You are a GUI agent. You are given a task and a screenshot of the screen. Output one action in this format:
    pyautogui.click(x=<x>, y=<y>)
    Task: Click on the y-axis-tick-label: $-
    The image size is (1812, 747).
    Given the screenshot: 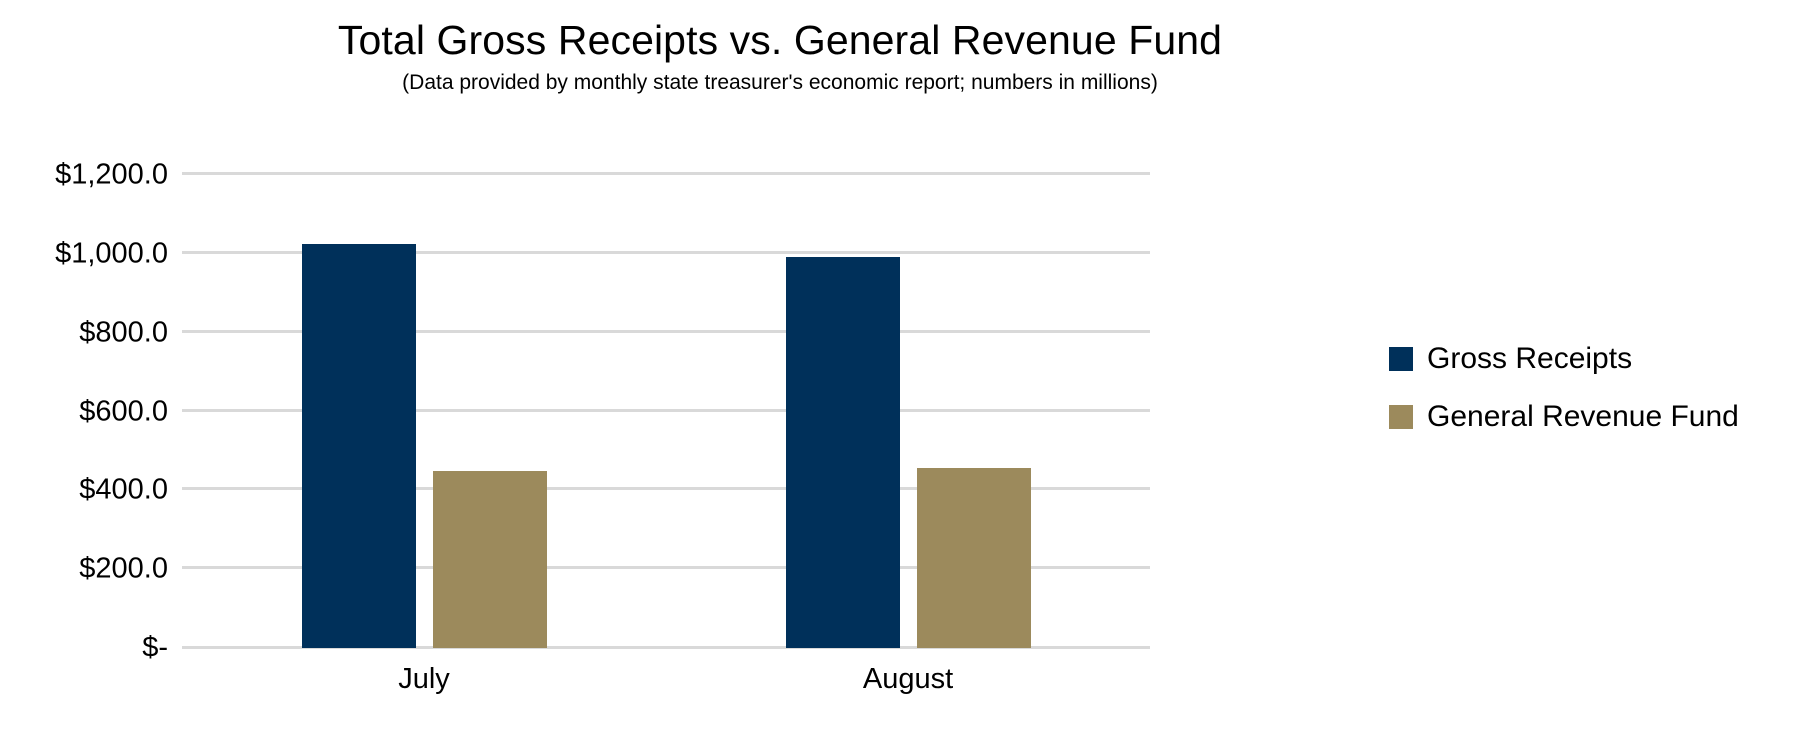 What is the action you would take?
    pyautogui.click(x=155, y=647)
    